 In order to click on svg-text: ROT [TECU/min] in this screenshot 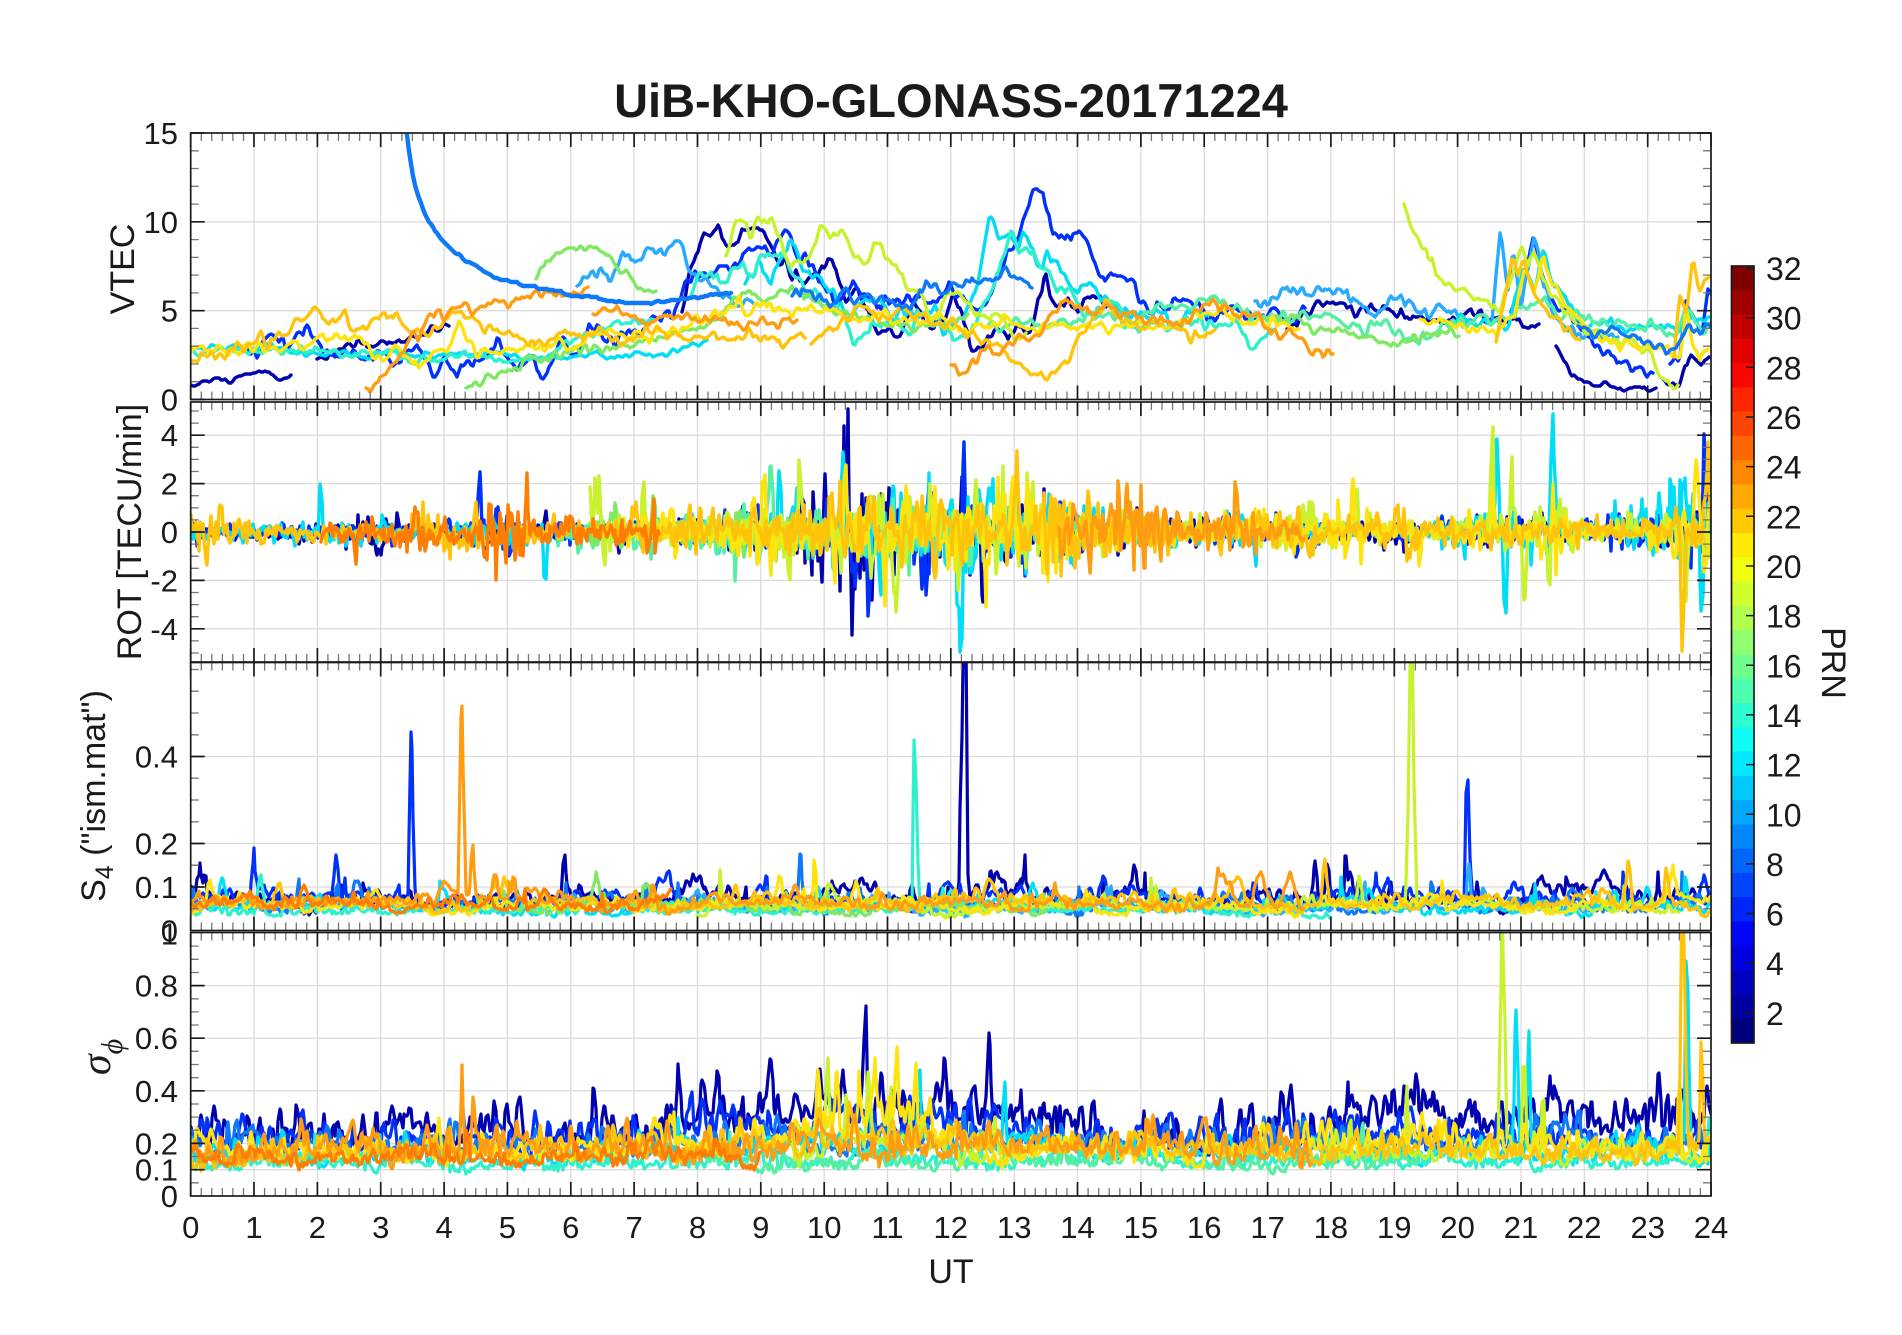, I will do `click(130, 532)`.